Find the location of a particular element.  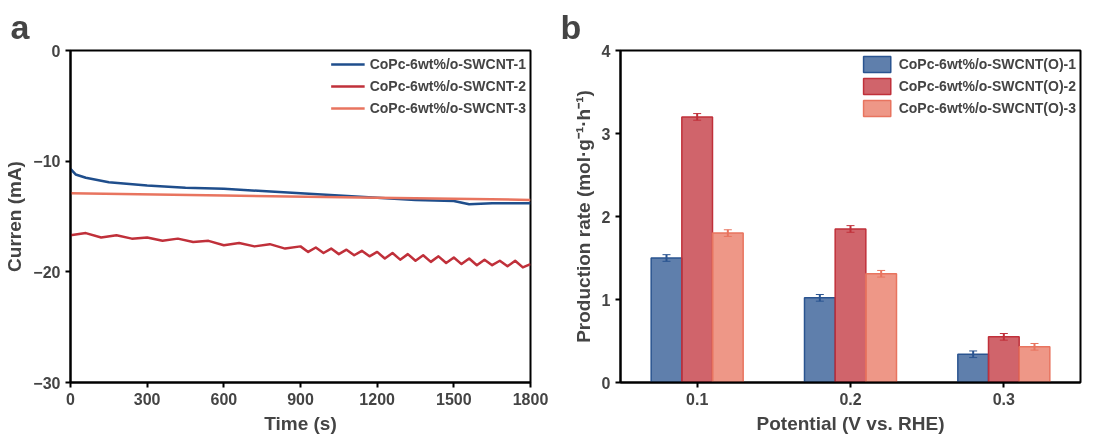

legend-label: CoPc-6wt%/o-SWCNT-3 is located at coordinates (447, 108).